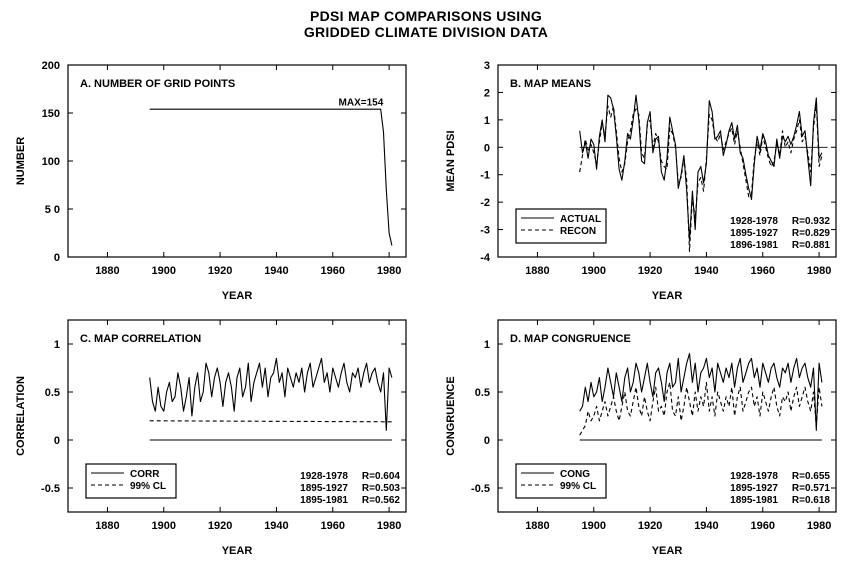 Image resolution: width=852 pixels, height=567 pixels. I want to click on y-tick-label: 5 0, so click(52, 210).